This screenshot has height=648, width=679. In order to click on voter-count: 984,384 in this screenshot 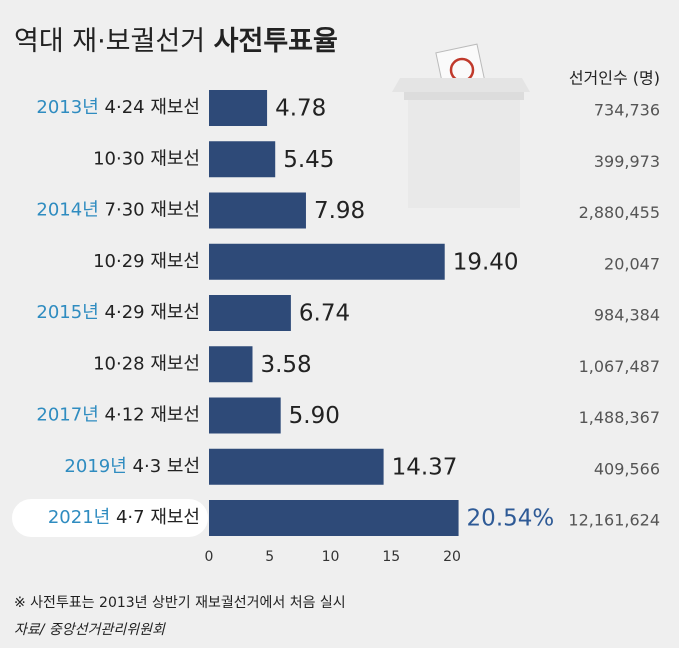, I will do `click(627, 315)`.